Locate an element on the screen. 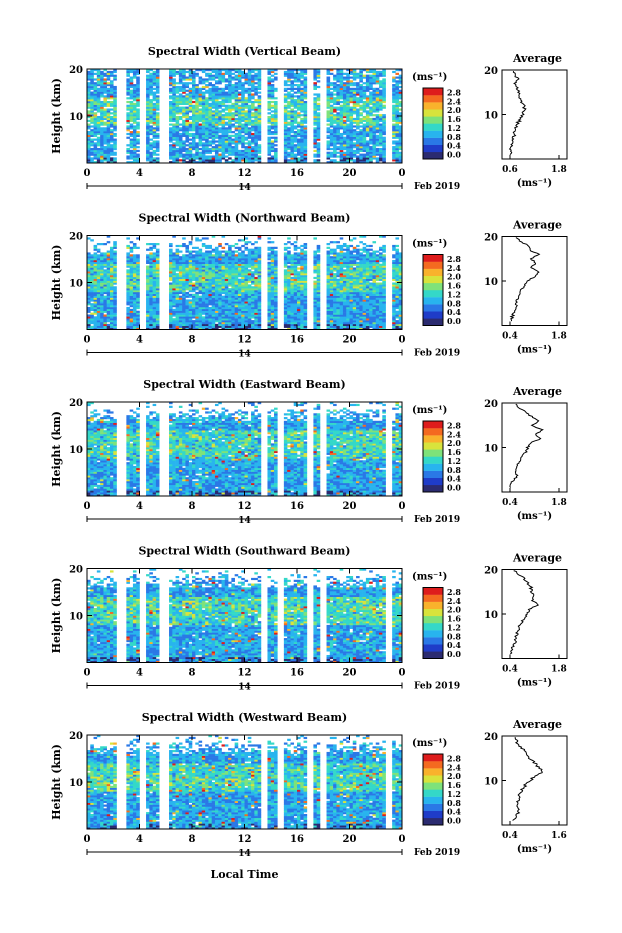 The image size is (622, 933). colorbar-swatch is located at coordinates (433, 141).